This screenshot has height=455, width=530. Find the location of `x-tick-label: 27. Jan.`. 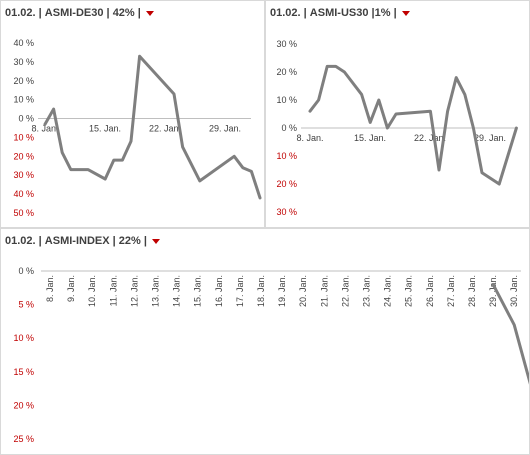

x-tick-label: 27. Jan. is located at coordinates (451, 291).